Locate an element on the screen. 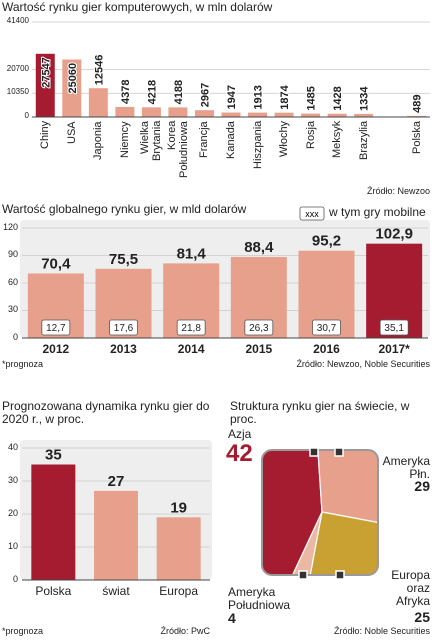 The width and height of the screenshot is (432, 640). x-tick-label: 2016 is located at coordinates (326, 349).